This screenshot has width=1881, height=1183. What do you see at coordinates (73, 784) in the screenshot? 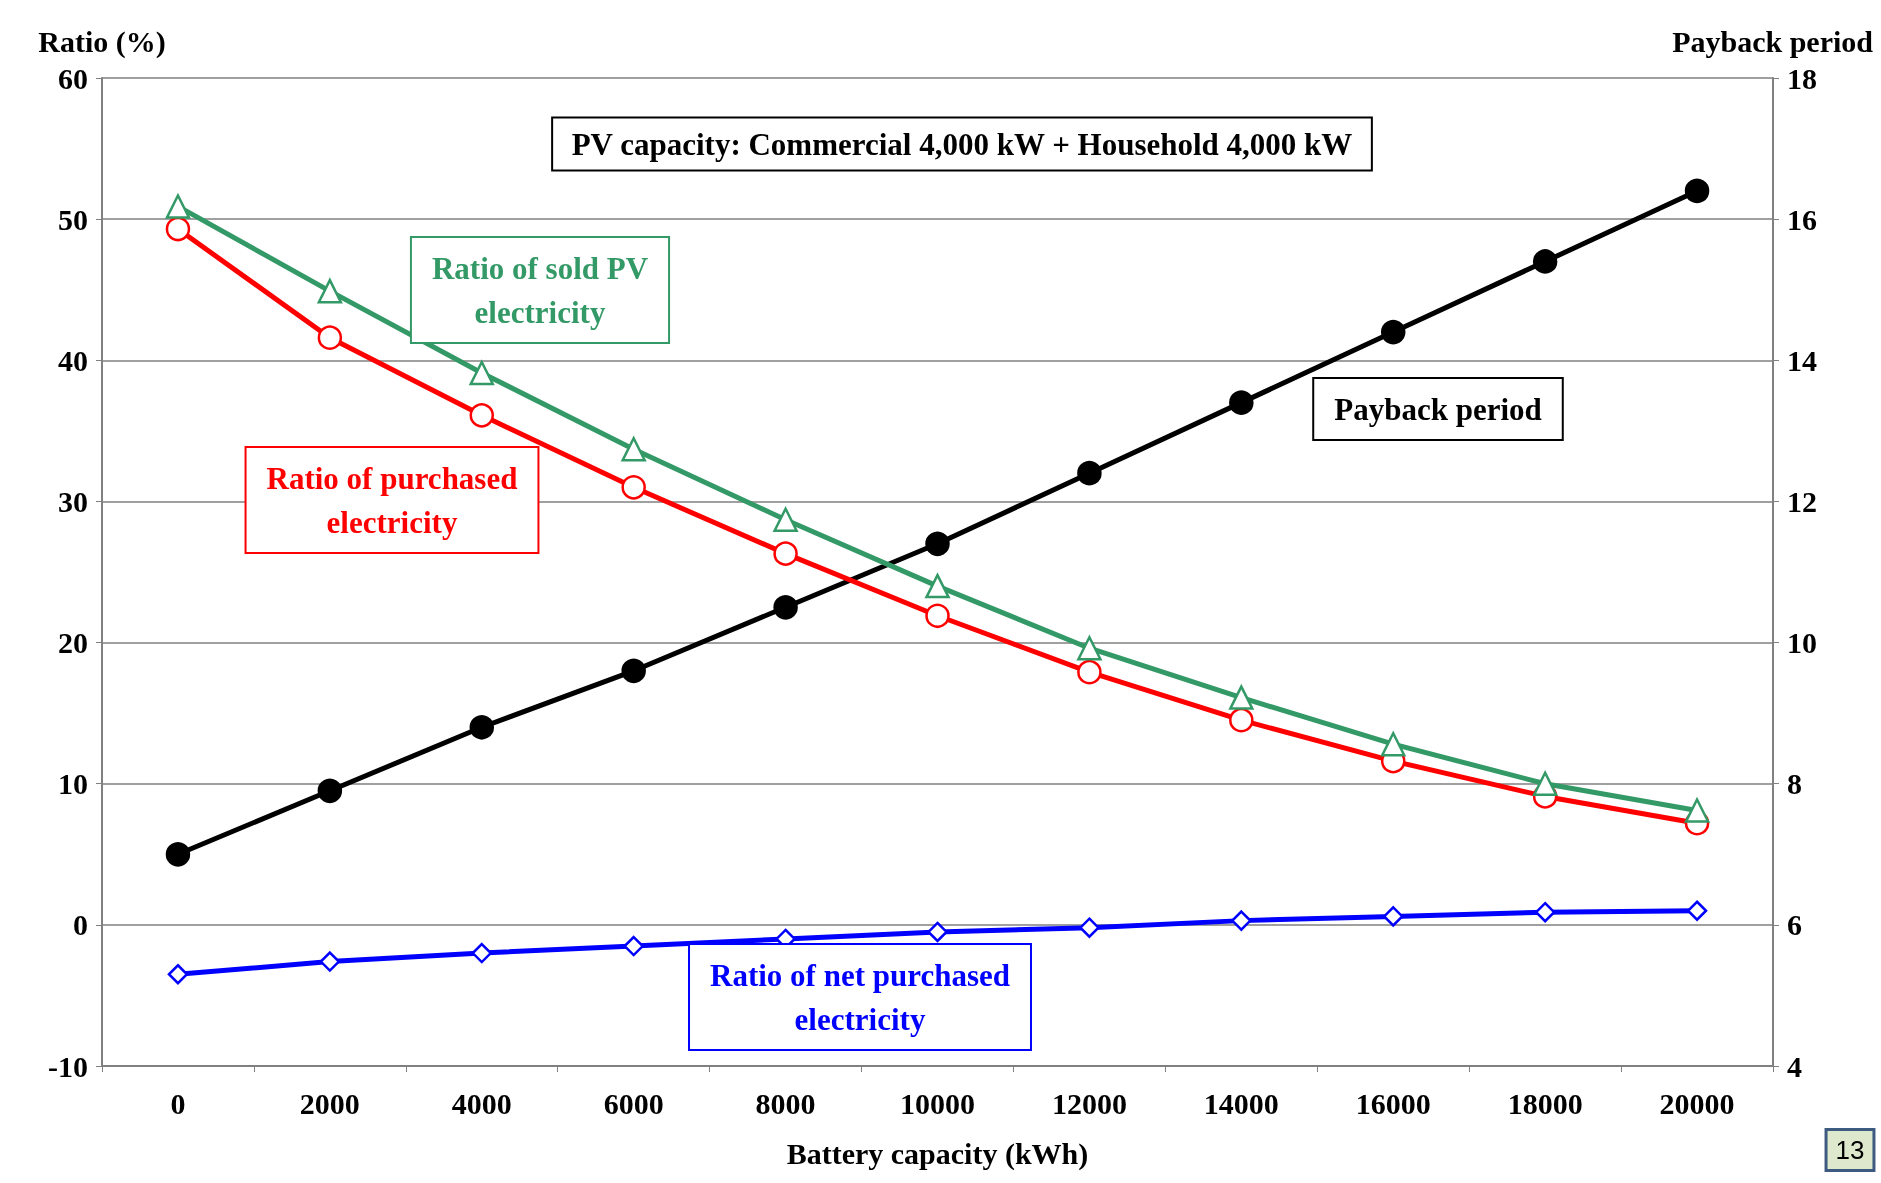
I see `y-tick-label: 10` at bounding box center [73, 784].